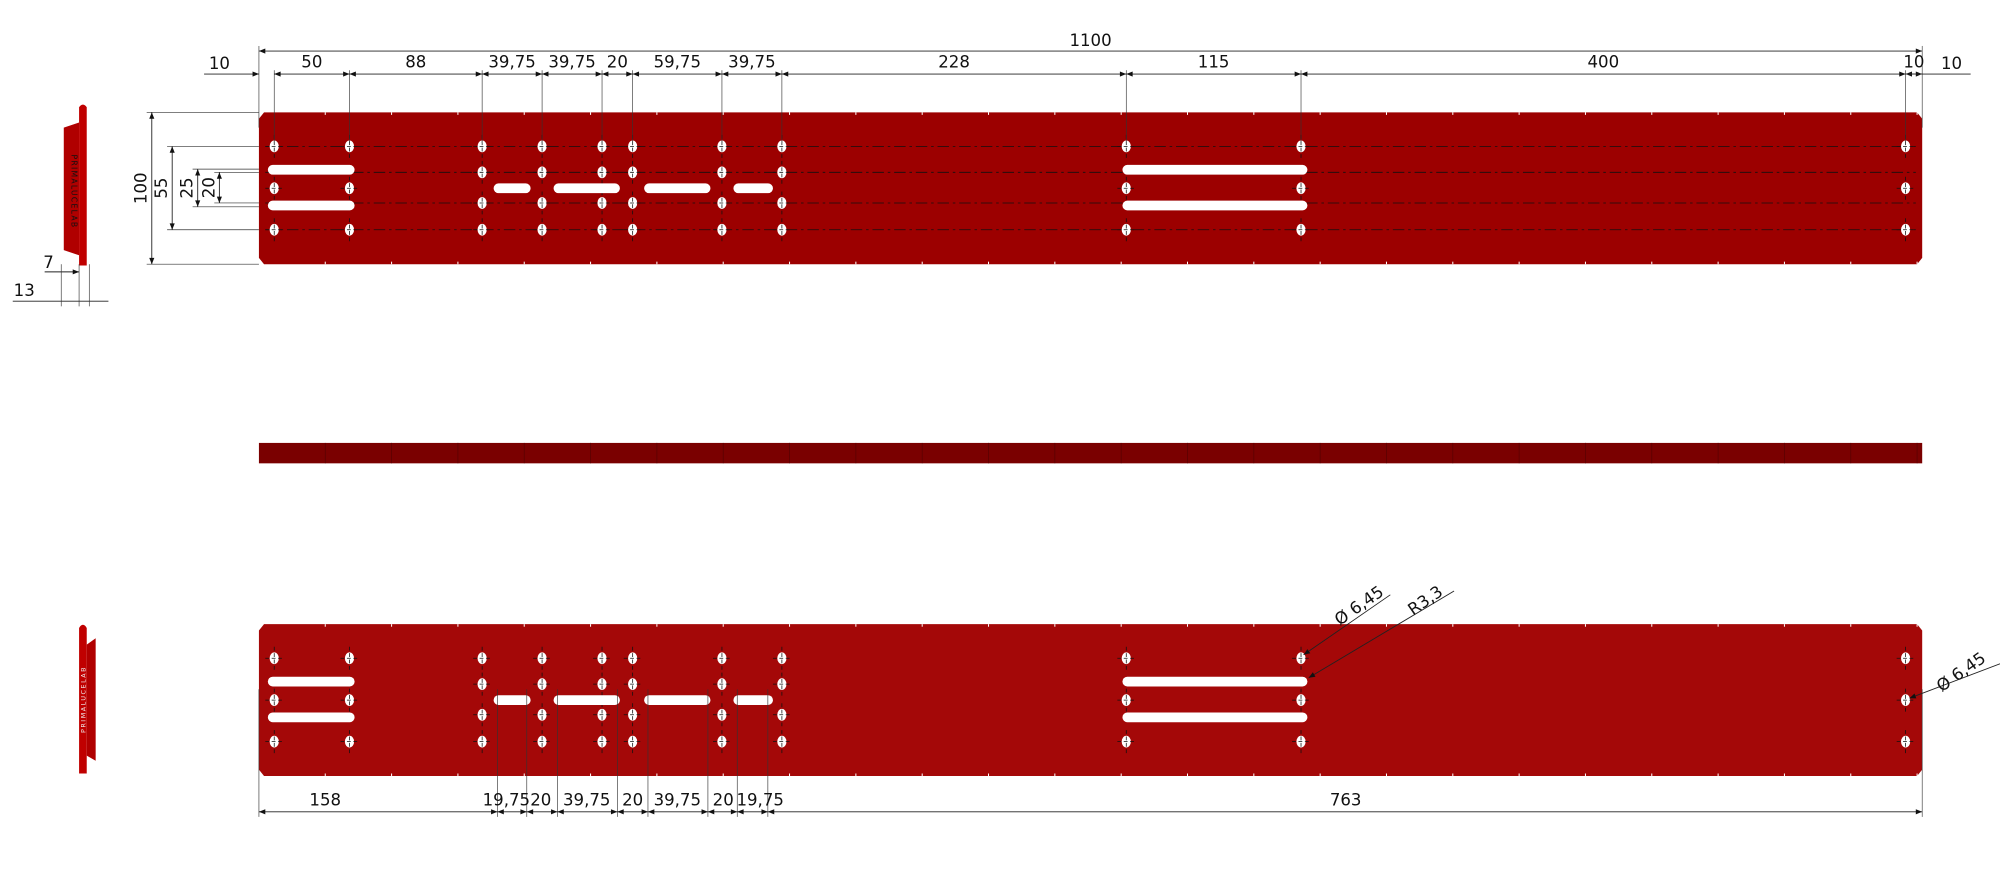 This screenshot has width=2000, height=882. Describe the element at coordinates (415, 62) in the screenshot. I see `dimension-label: 88` at that location.